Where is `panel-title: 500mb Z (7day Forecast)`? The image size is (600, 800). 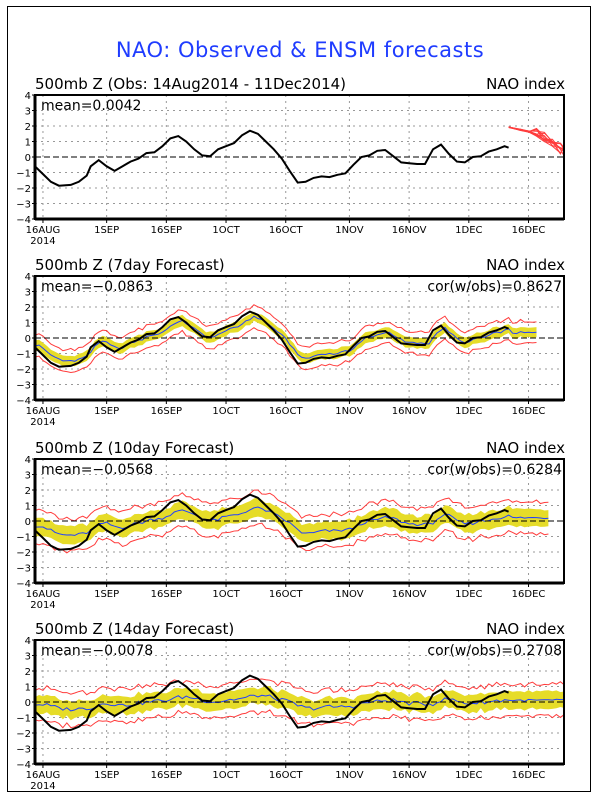
panel-title: 500mb Z (7day Forecast) is located at coordinates (130, 265).